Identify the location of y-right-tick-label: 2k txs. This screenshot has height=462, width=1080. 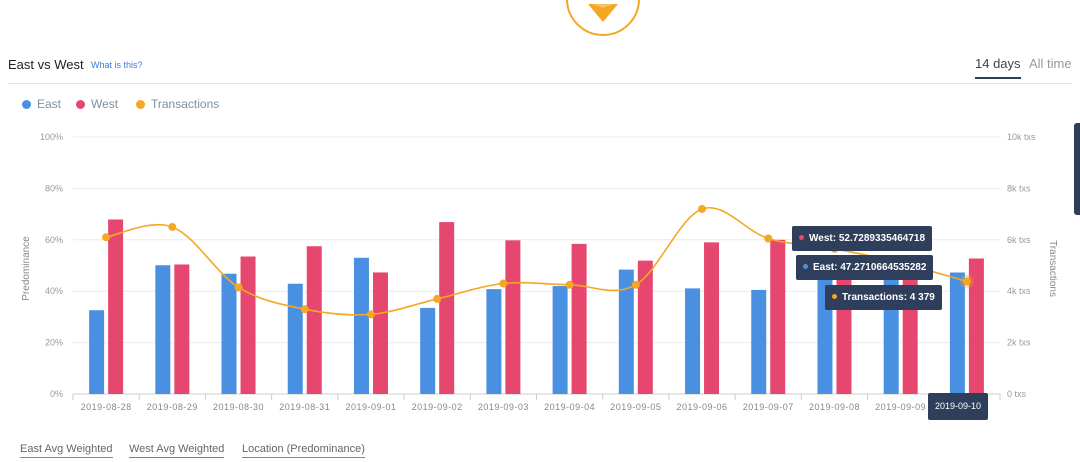
(1019, 343).